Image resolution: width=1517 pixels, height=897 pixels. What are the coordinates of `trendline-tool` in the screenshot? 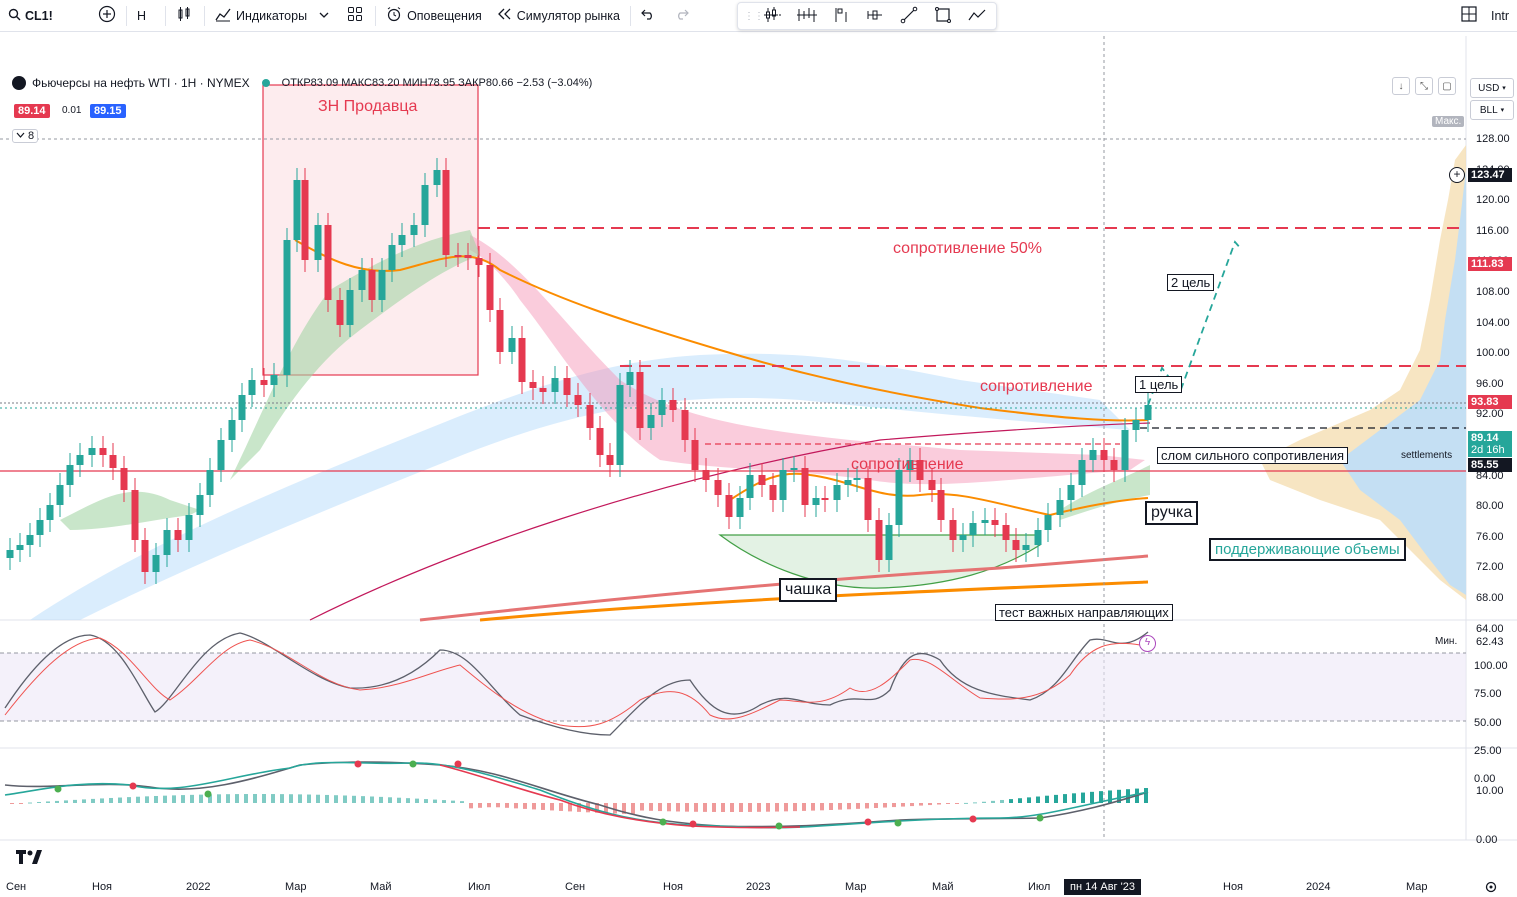 It's located at (909, 16).